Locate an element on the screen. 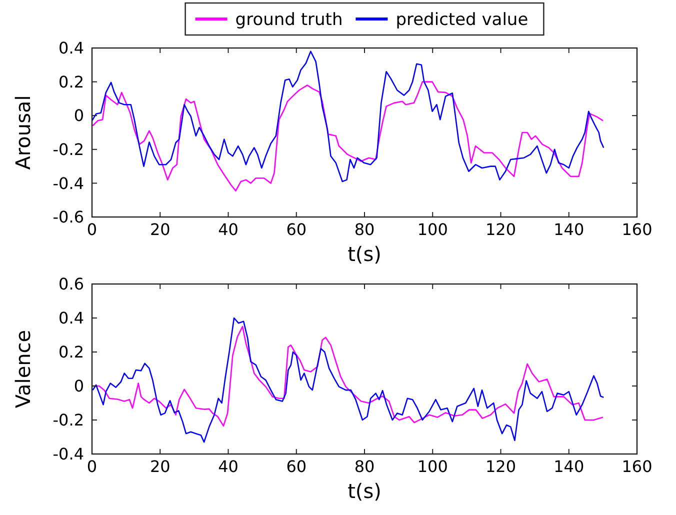 This screenshot has width=676, height=515. legend-label: predicted value is located at coordinates (462, 20).